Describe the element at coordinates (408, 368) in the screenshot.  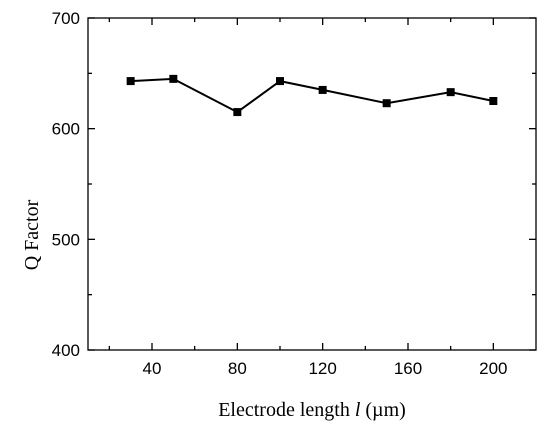
I see `x-tick-label: 160` at that location.